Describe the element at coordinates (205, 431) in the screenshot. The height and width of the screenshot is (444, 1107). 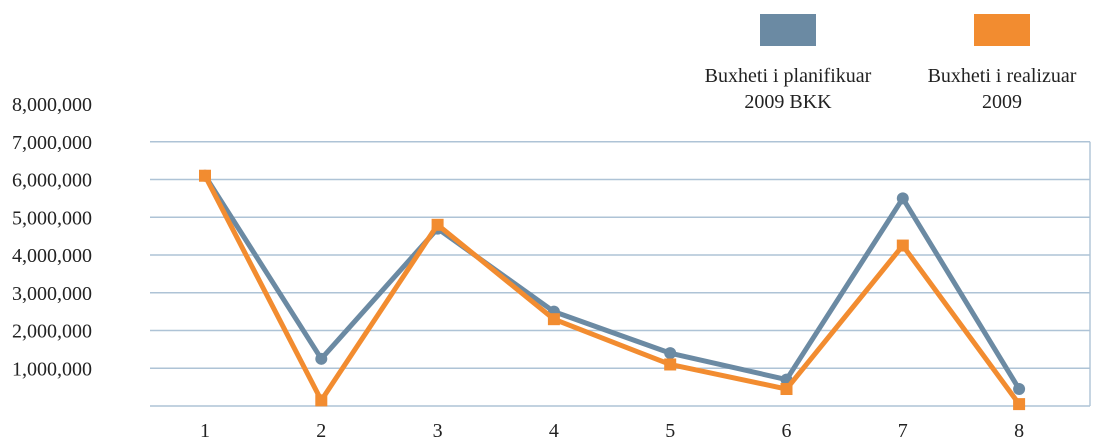
I see `x-tick-label: 1` at that location.